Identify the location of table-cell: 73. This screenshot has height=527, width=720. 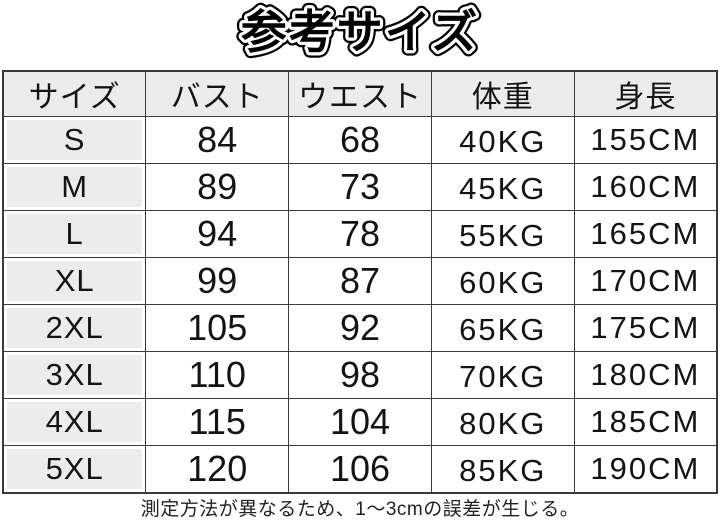
(360, 187).